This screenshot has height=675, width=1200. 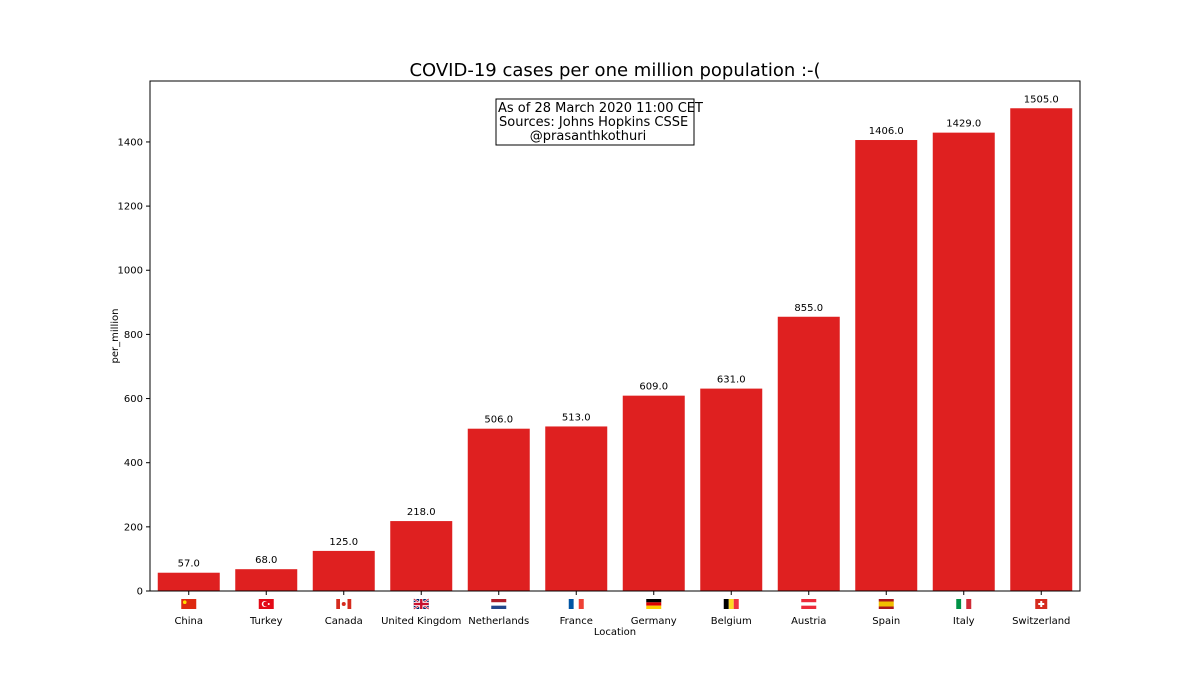 What do you see at coordinates (576, 417) in the screenshot?
I see `bar-value-label: 513.0` at bounding box center [576, 417].